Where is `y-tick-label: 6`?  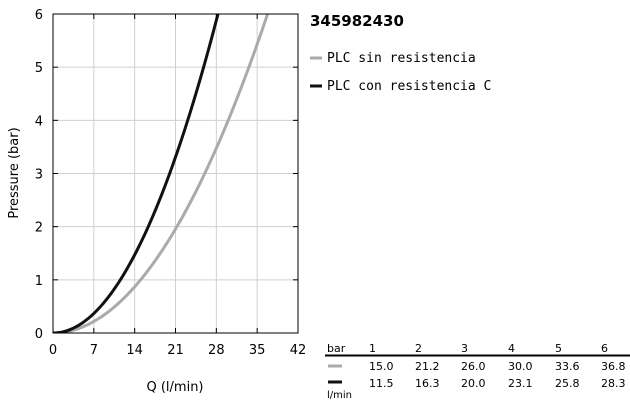 y-tick-label: 6 is located at coordinates (39, 15).